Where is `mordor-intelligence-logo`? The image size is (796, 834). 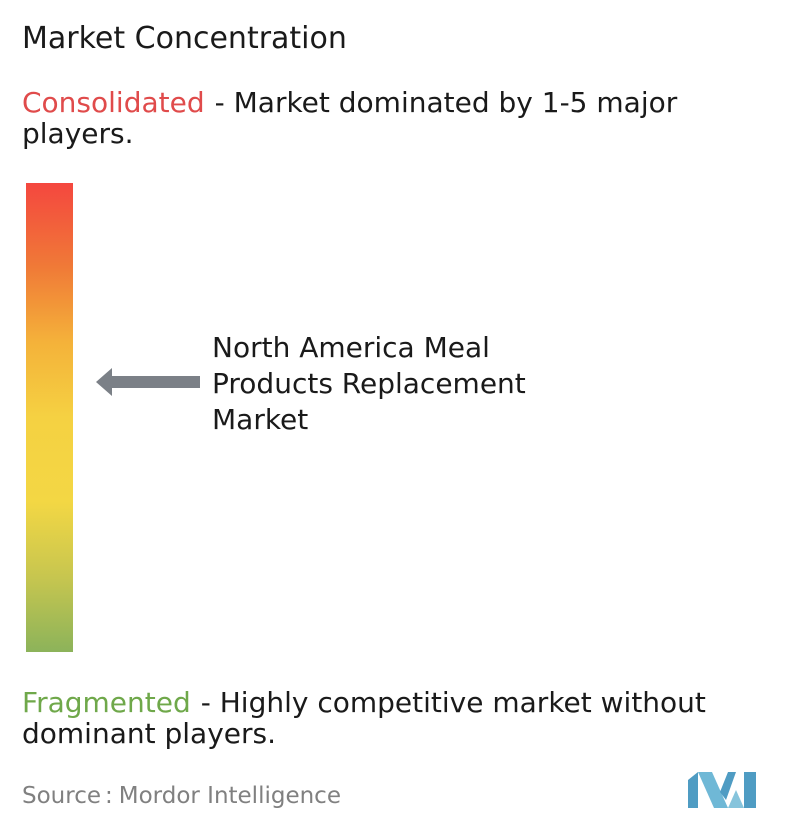
mordor-intelligence-logo is located at coordinates (722, 790).